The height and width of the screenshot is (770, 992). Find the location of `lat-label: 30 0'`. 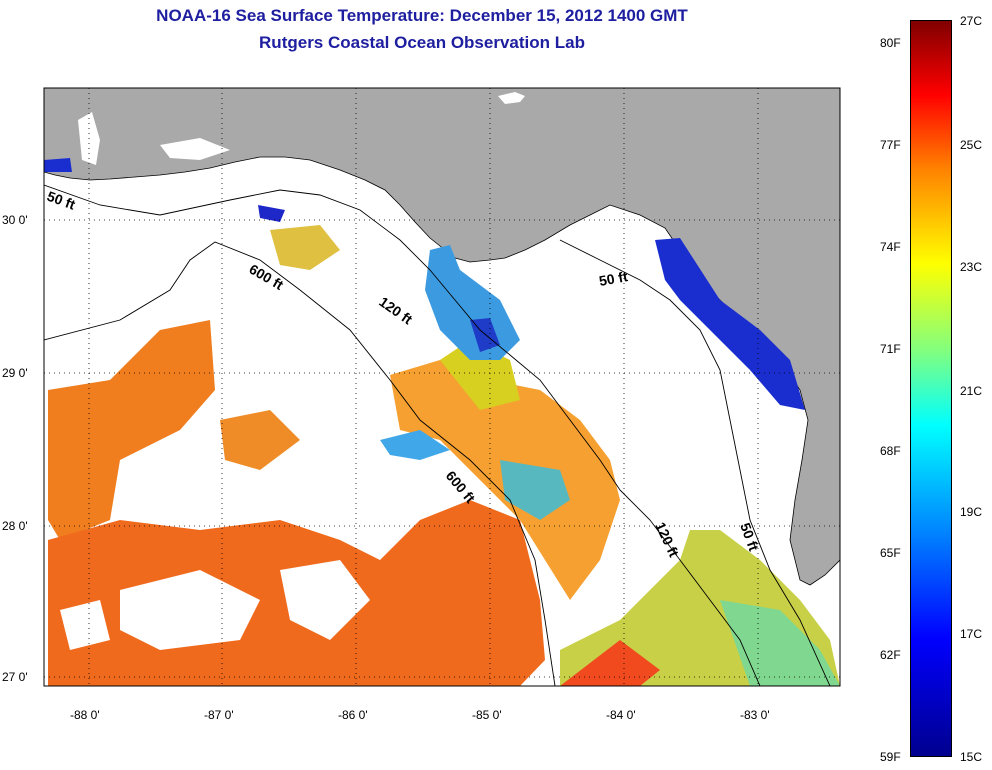

lat-label: 30 0' is located at coordinates (15, 220).